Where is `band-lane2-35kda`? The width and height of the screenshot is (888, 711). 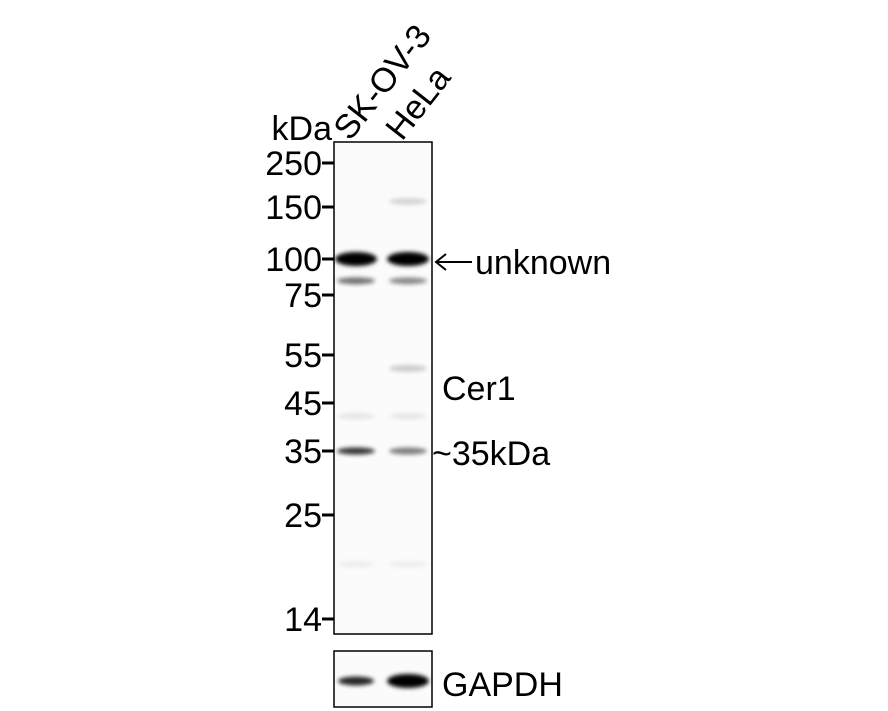 band-lane2-35kda is located at coordinates (408, 451).